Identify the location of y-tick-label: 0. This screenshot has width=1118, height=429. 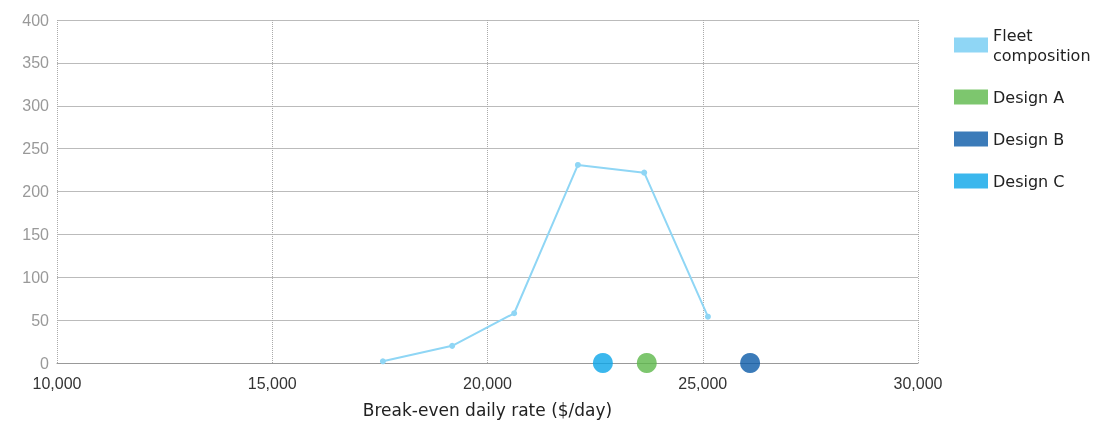
(45, 363).